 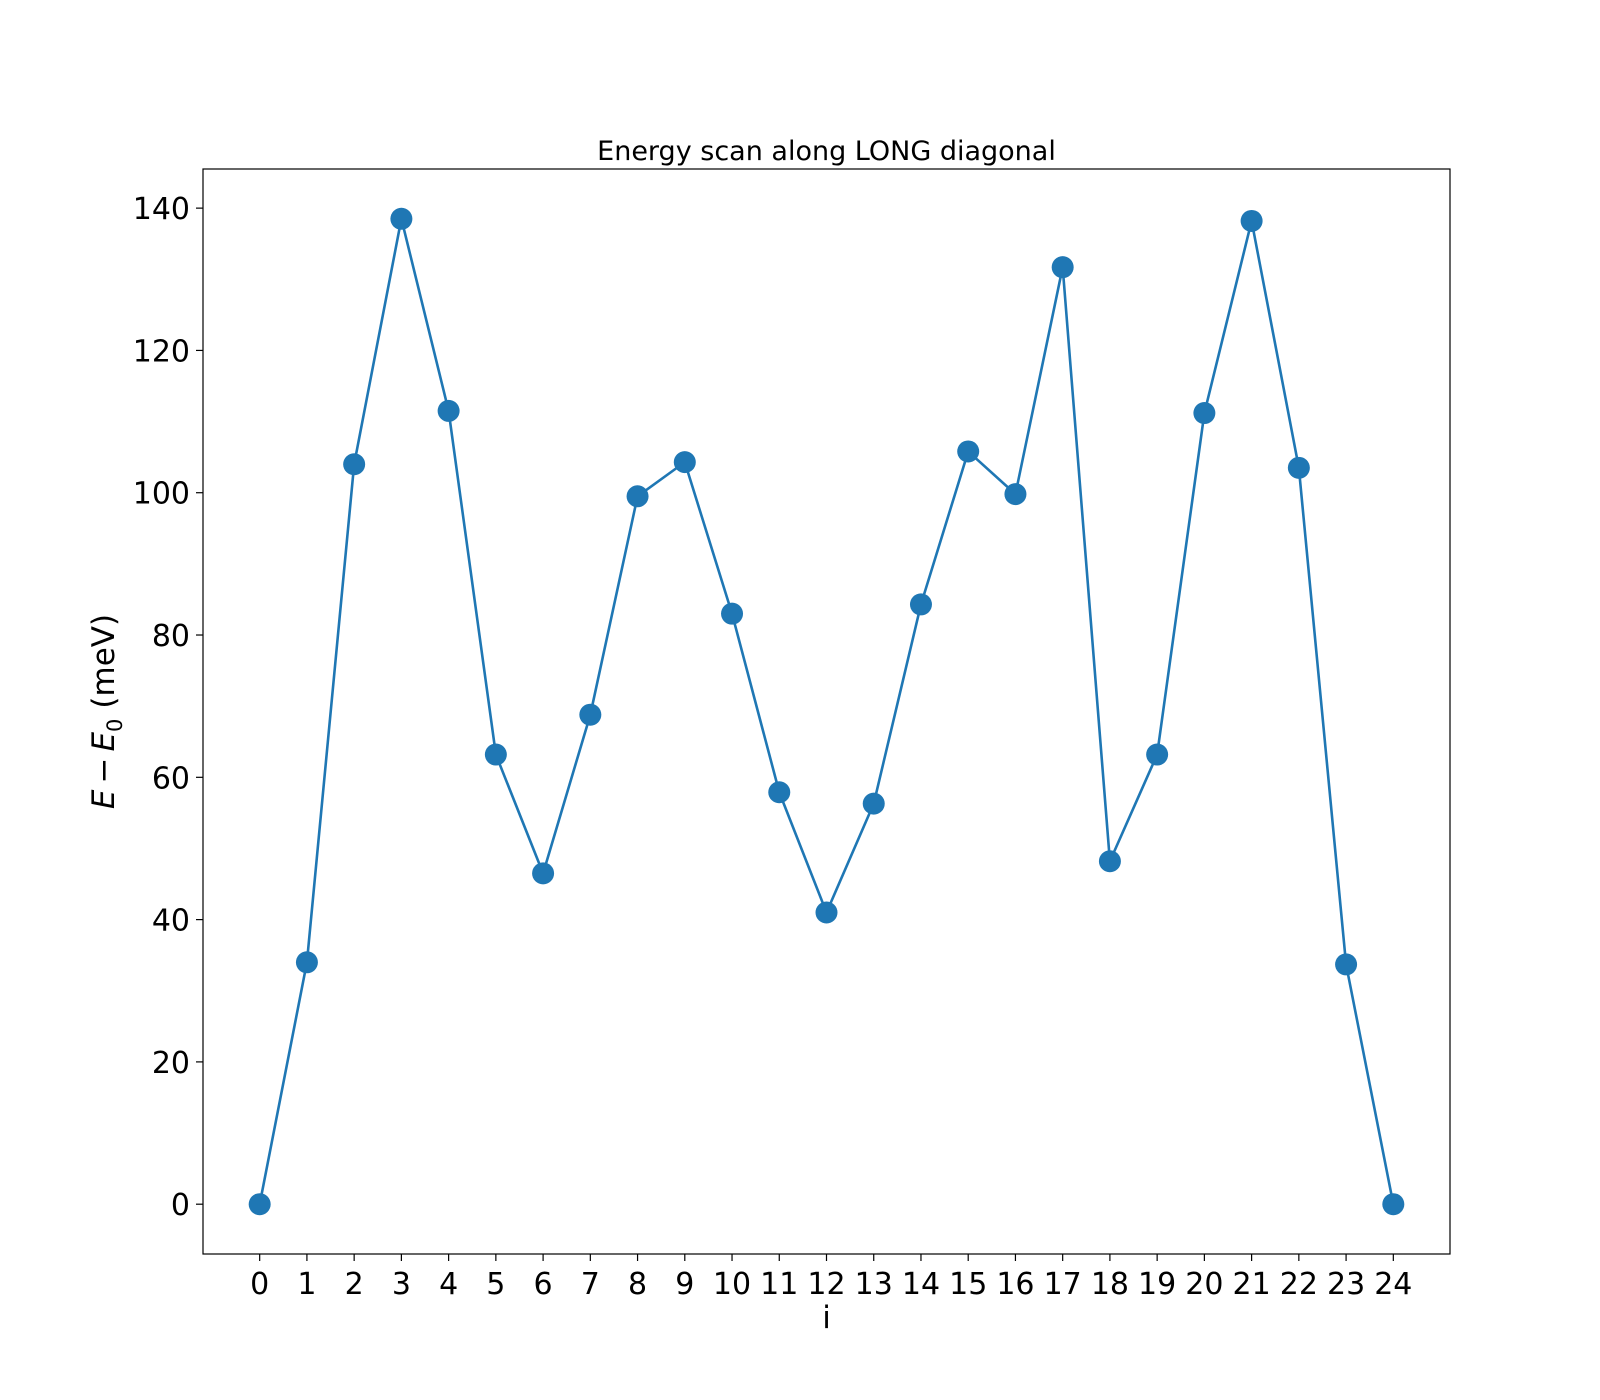 I want to click on x-tick-label: 18, so click(x=1110, y=1284).